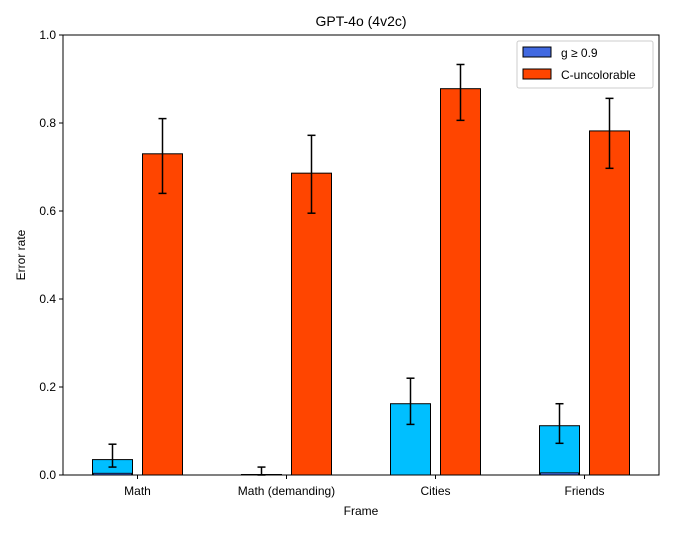 This screenshot has width=675, height=533. I want to click on legend-swatch-c-uncolorable, so click(537, 74).